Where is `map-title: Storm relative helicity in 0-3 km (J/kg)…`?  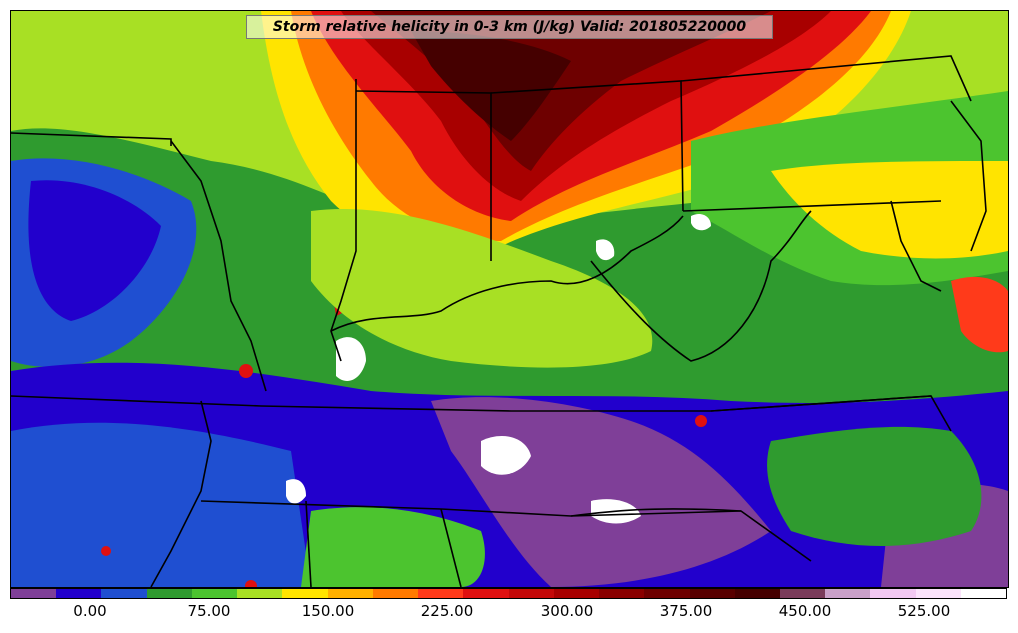 map-title: Storm relative helicity in 0-3 km (J/kg)… is located at coordinates (509, 27).